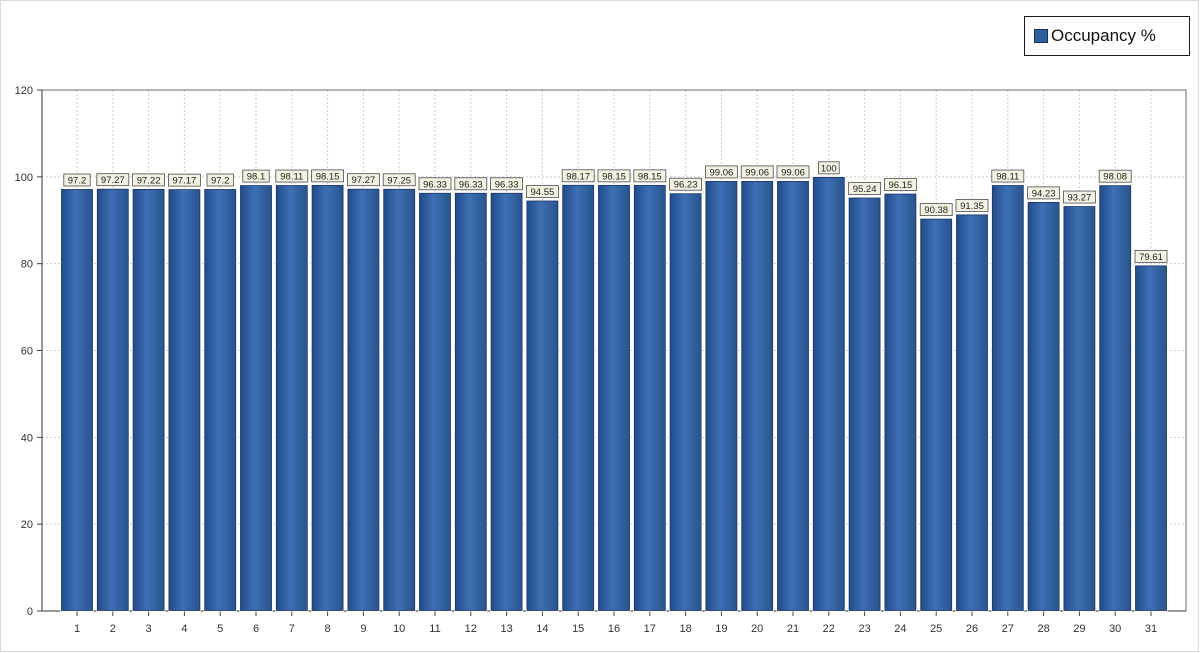 Image resolution: width=1200 pixels, height=653 pixels. I want to click on data-label: 97.27, so click(113, 180).